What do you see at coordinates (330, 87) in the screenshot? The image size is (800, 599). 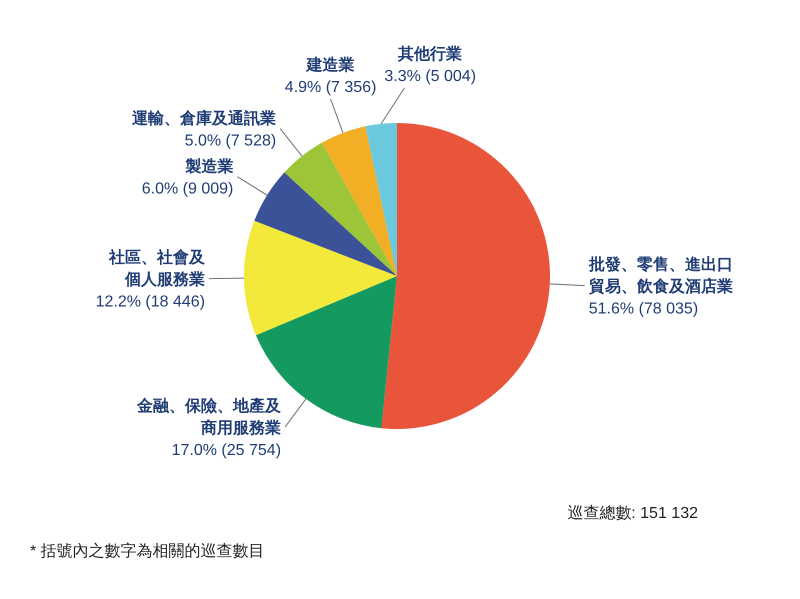 I see `value-label: 4.9% (7 356)` at bounding box center [330, 87].